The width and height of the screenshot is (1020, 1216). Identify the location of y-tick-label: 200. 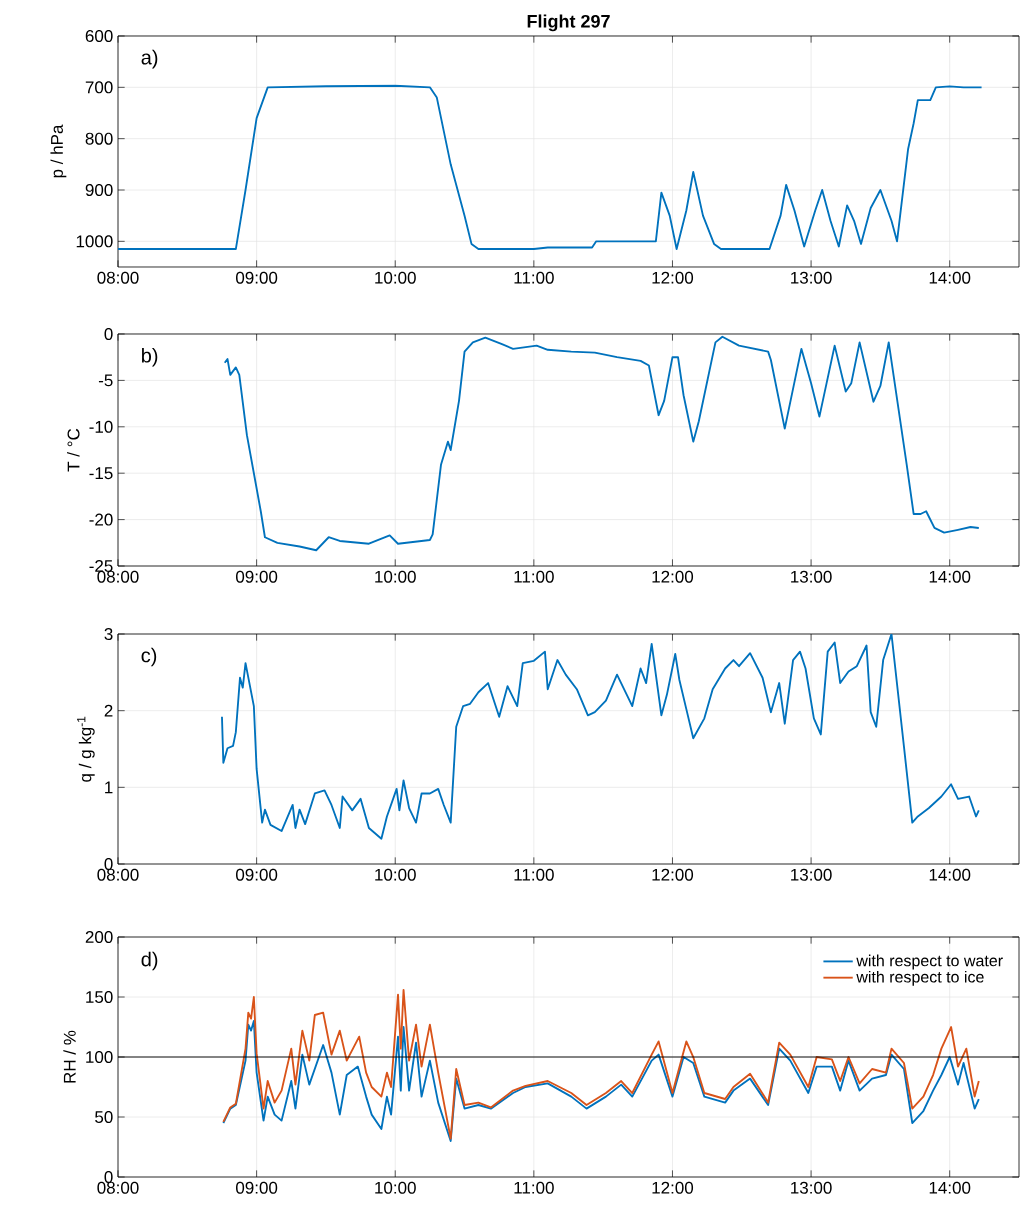
(99, 937).